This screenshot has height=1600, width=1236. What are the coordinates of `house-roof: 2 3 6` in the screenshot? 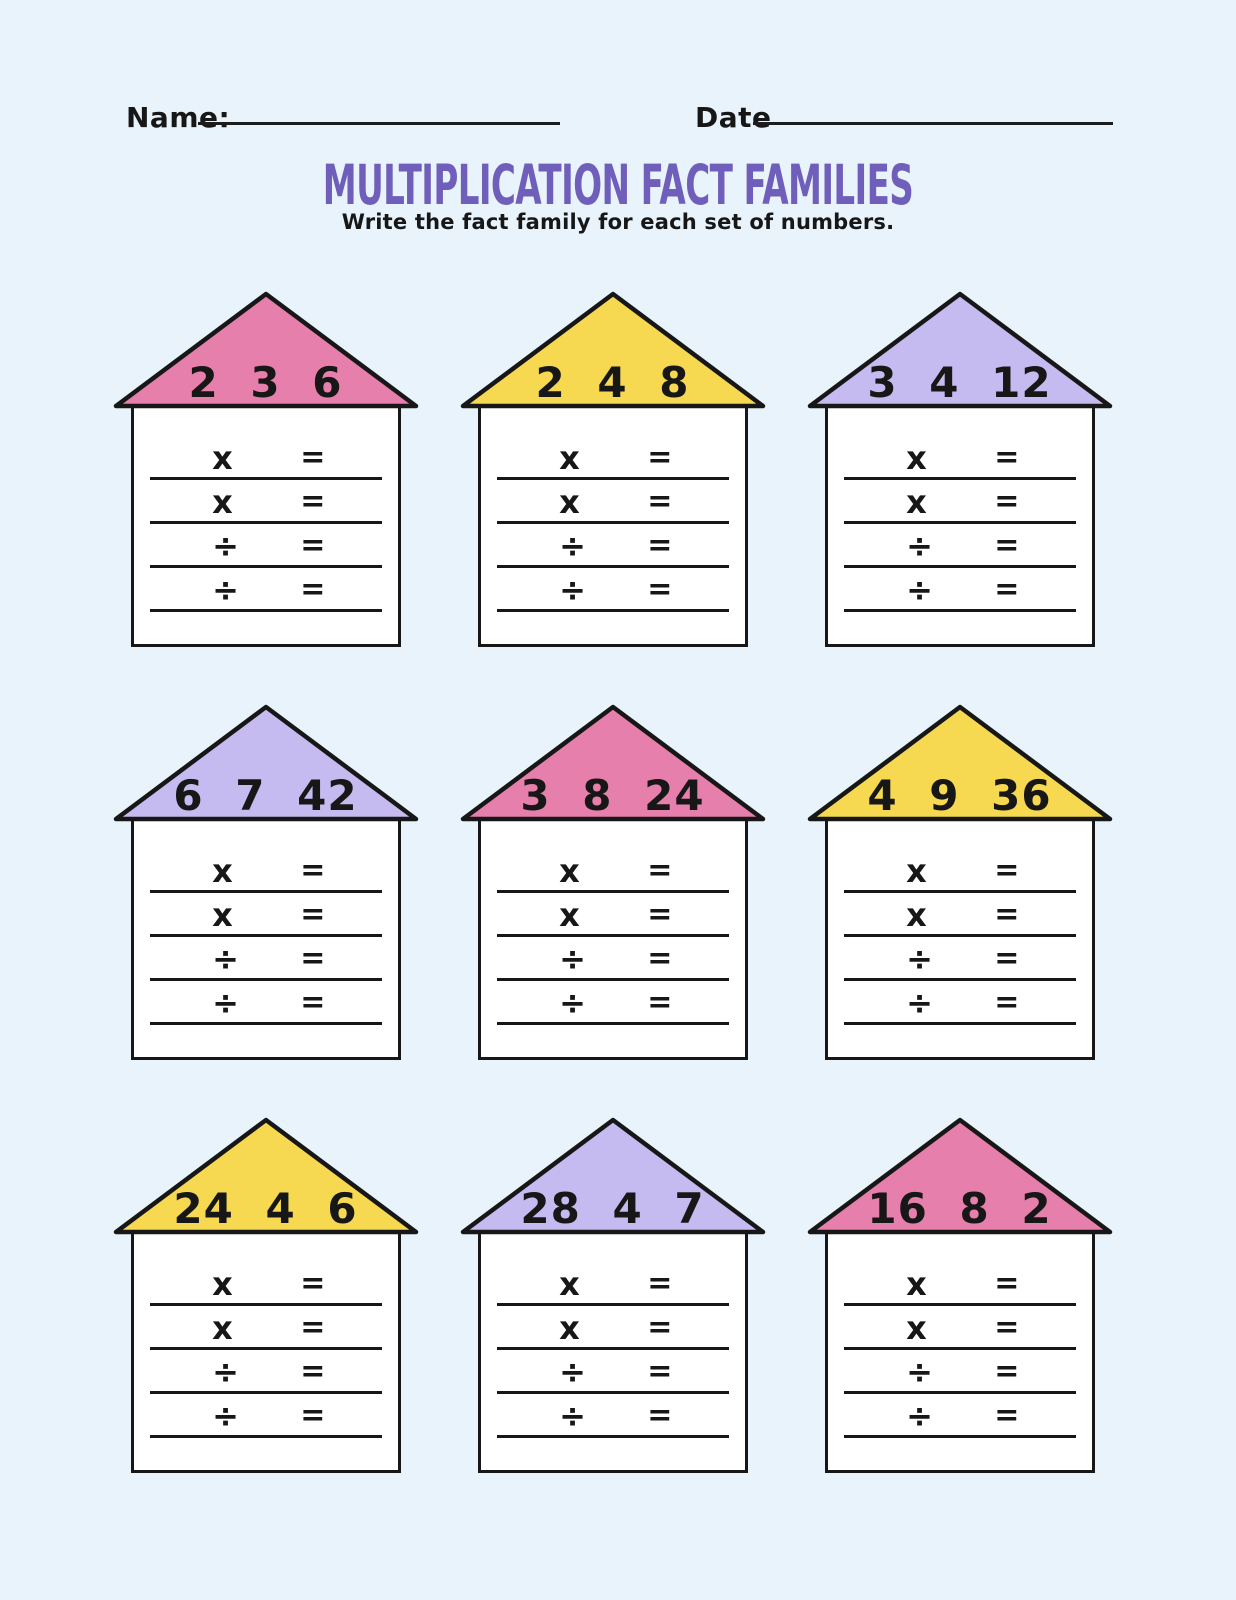 It's located at (266, 350).